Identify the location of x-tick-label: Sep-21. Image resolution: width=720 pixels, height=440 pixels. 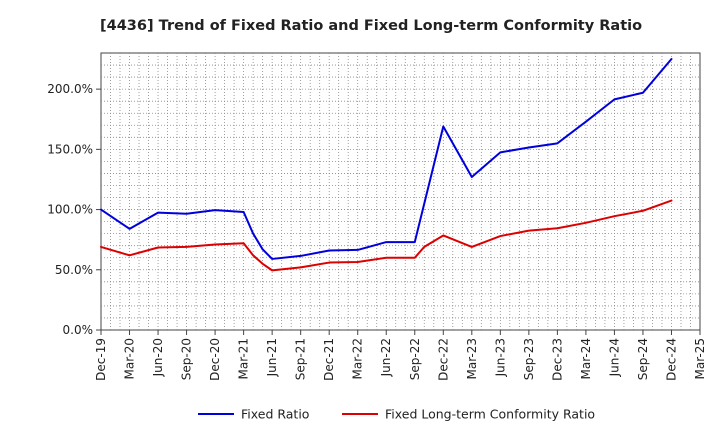
(301, 359).